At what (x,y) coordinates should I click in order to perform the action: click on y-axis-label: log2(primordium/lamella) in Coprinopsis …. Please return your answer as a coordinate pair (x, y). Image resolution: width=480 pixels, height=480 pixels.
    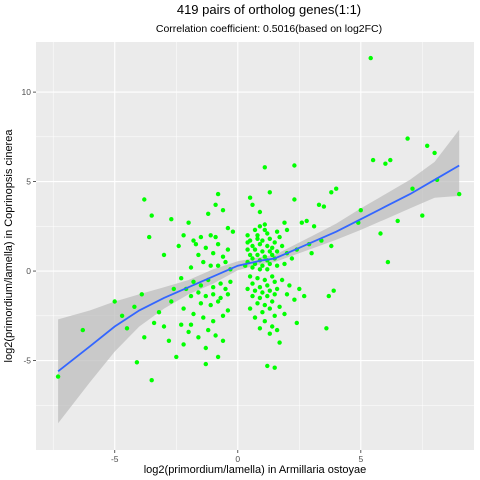
    Looking at the image, I should click on (9, 246).